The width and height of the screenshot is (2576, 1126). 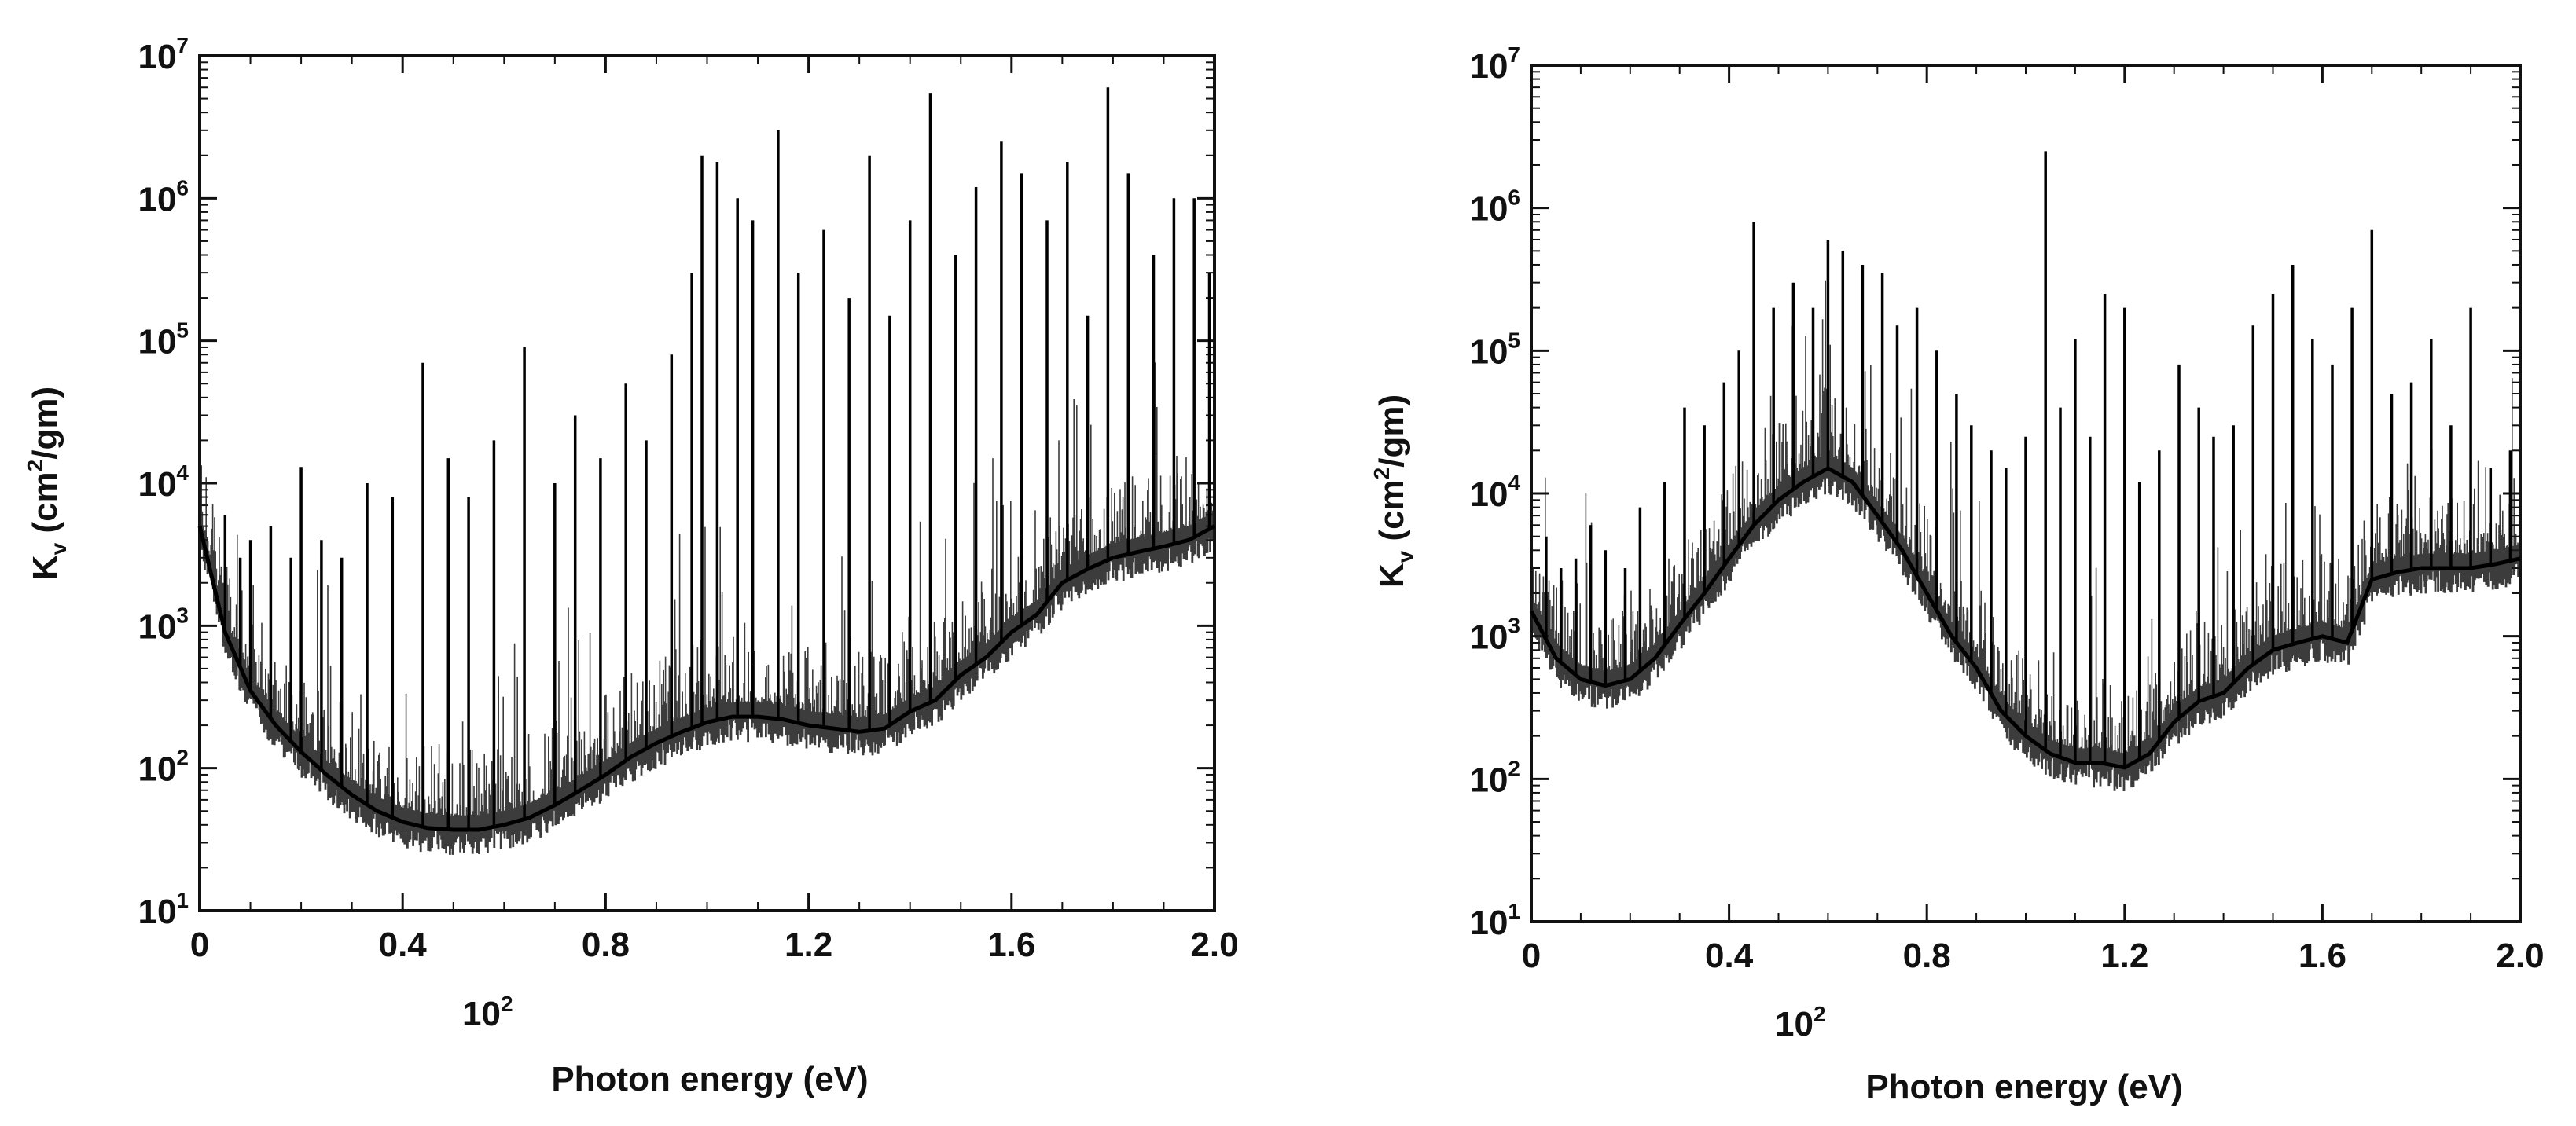 What do you see at coordinates (706, 678) in the screenshot?
I see `continuum-line` at bounding box center [706, 678].